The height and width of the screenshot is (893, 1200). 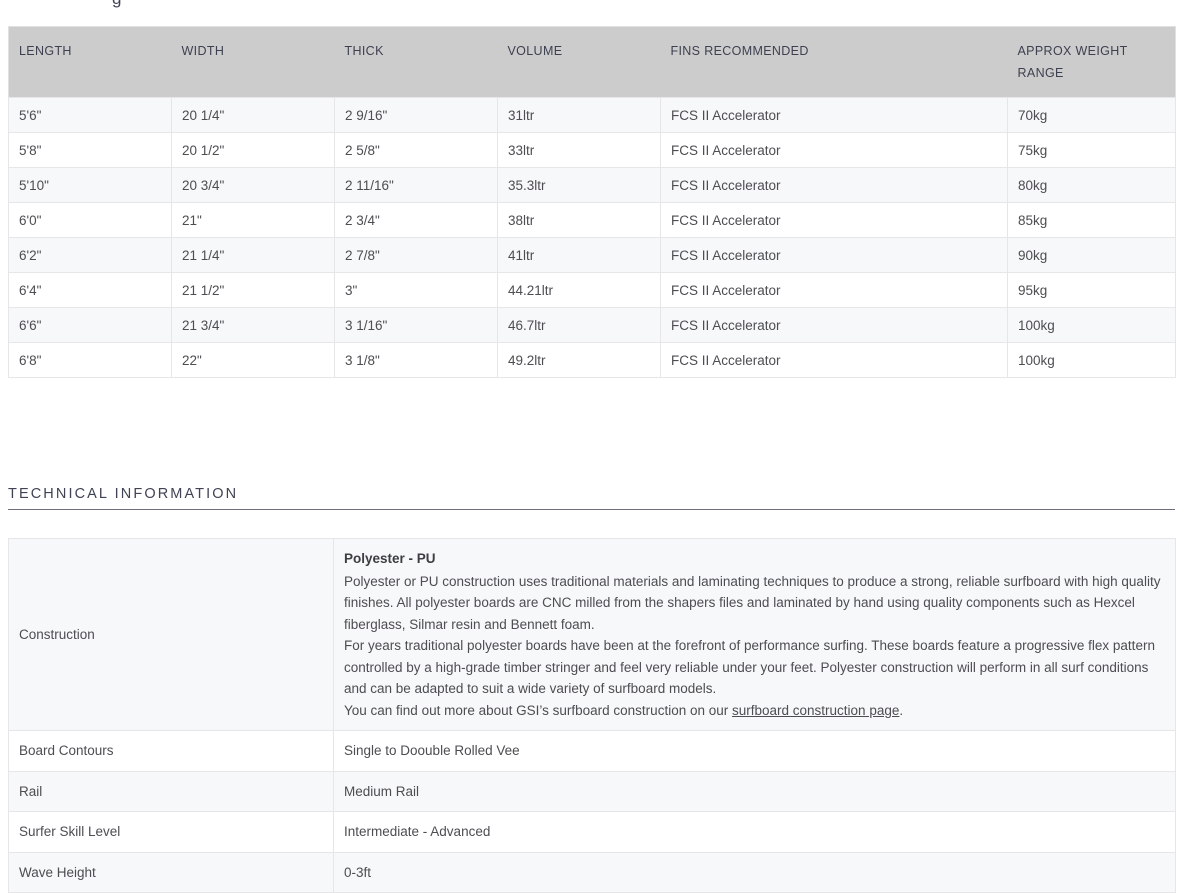 I want to click on cell-volume: 46.7ltr, so click(x=579, y=325).